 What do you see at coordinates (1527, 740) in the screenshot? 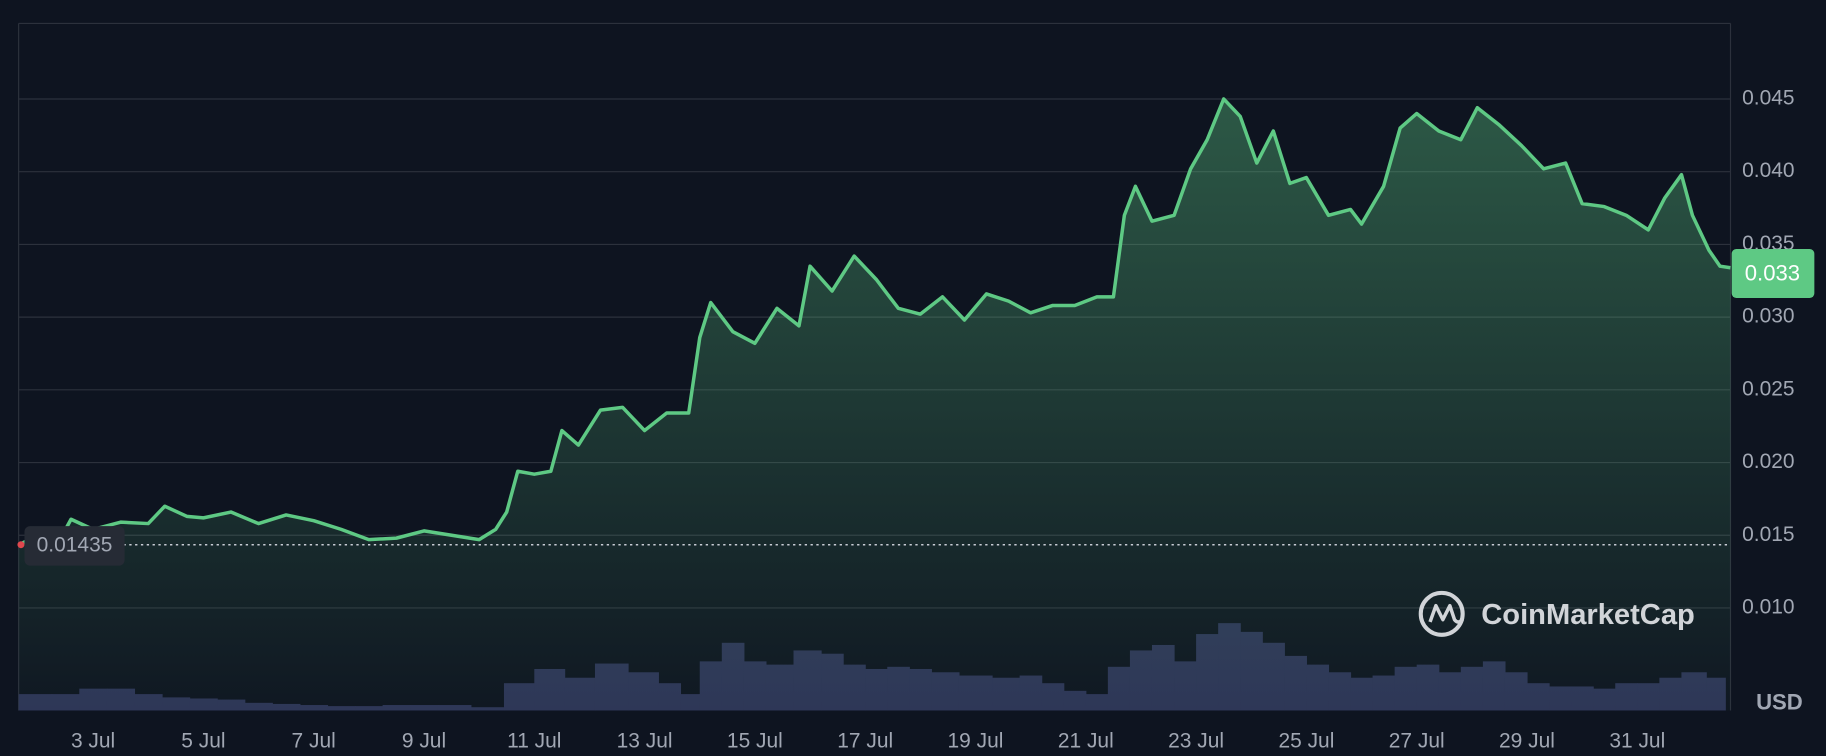
I see `x-tick-label: 29 Jul` at bounding box center [1527, 740].